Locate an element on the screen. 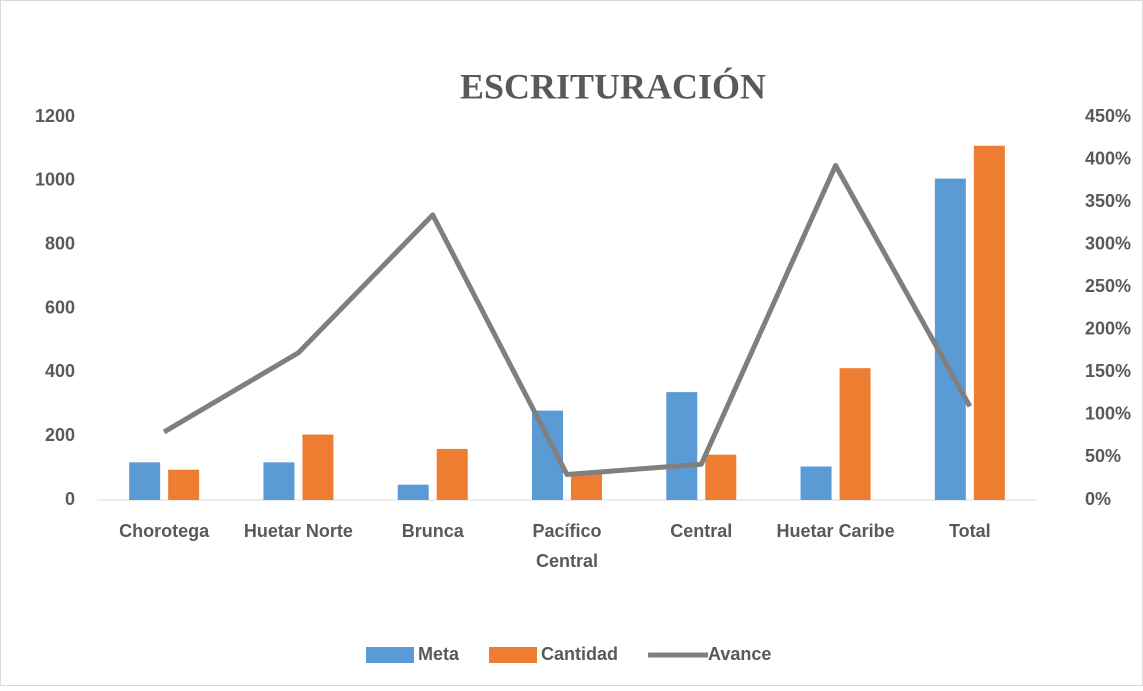 Image resolution: width=1143 pixels, height=691 pixels. x-tick-label: Huetar Caribe is located at coordinates (836, 531).